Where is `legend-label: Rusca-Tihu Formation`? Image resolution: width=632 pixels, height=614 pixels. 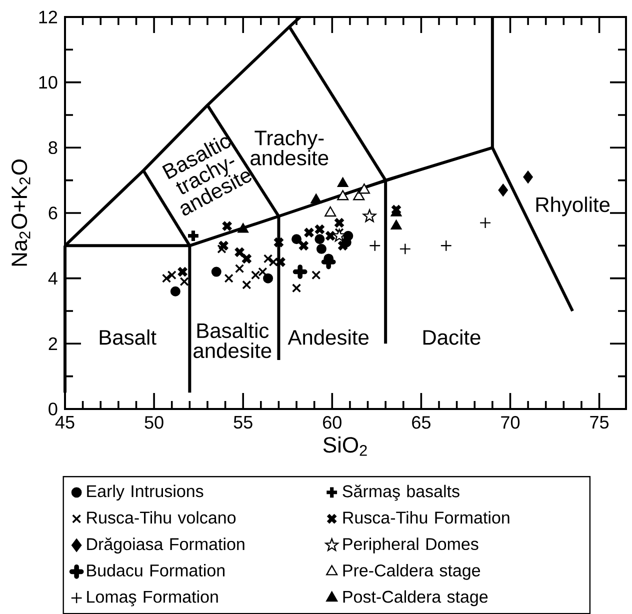
legend-label: Rusca-Tihu Formation is located at coordinates (426, 517).